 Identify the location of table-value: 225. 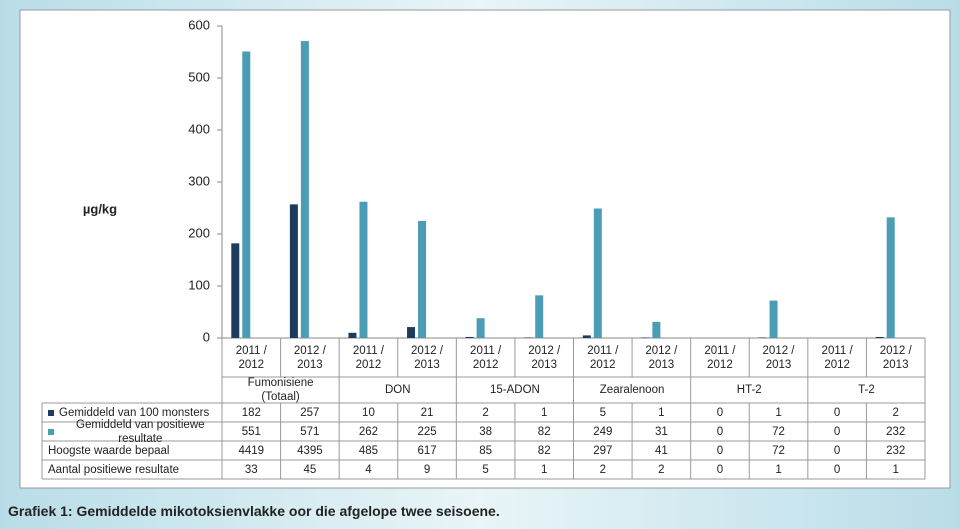
(427, 431).